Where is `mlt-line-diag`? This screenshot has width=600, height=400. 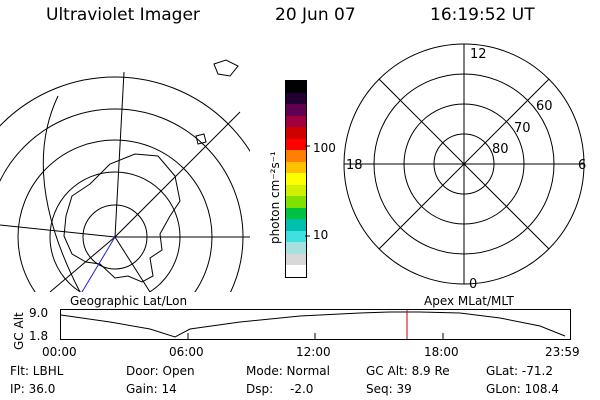
mlt-line-diag is located at coordinates (464, 164).